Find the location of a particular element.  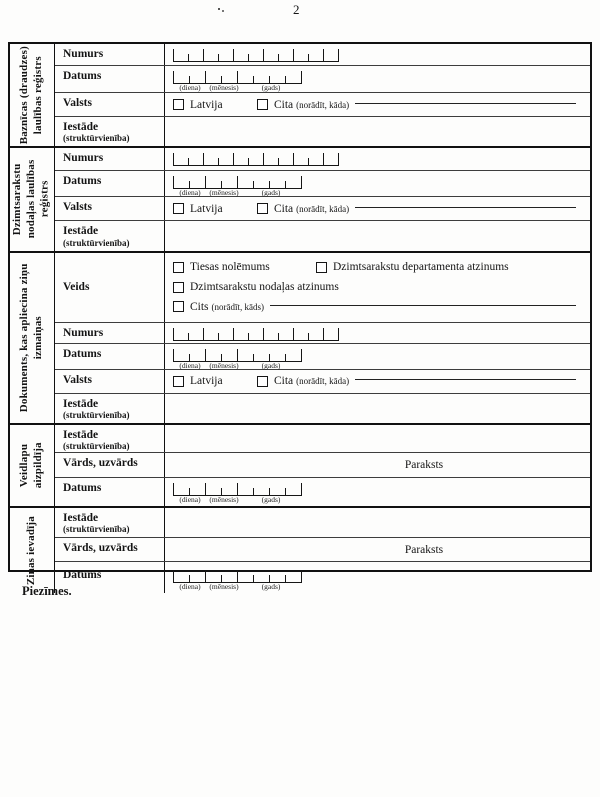

veids-label: Veids is located at coordinates (76, 287).